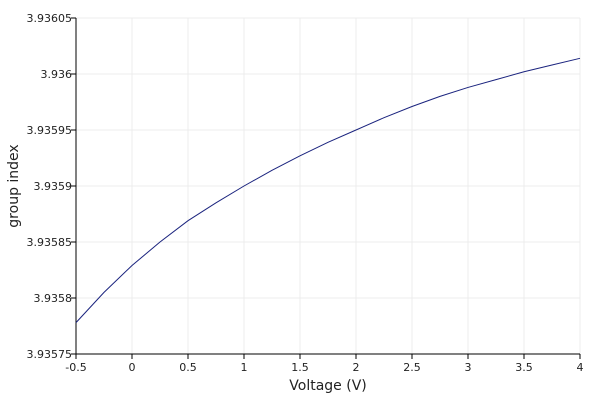  Describe the element at coordinates (57, 74) in the screenshot. I see `y-tick-label: 3.936` at that location.